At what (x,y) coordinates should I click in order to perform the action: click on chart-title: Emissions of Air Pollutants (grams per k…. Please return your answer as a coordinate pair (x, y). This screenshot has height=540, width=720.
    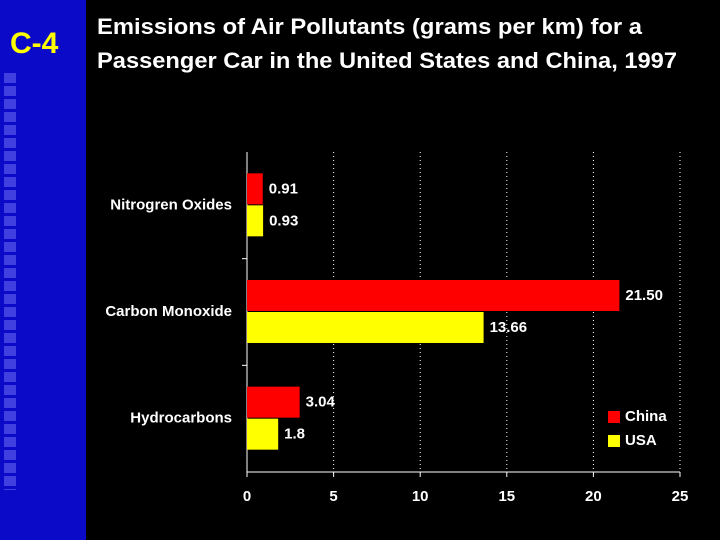
    Looking at the image, I should click on (370, 26).